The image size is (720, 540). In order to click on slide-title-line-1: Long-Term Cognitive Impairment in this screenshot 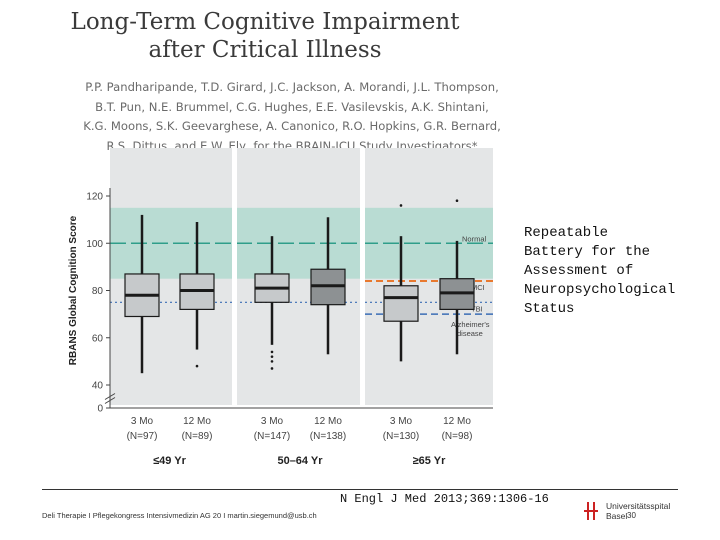, I will do `click(265, 22)`.